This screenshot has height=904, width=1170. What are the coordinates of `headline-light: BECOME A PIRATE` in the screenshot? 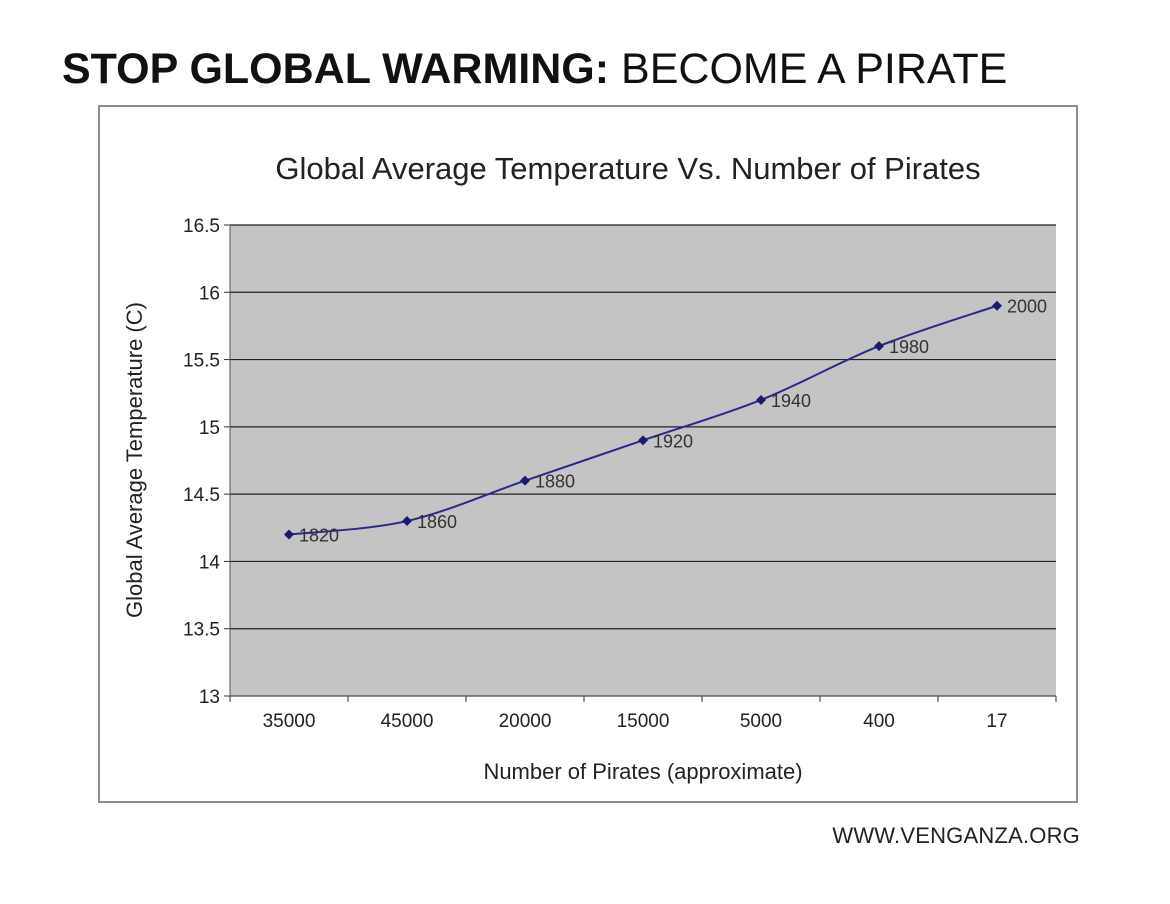 It's located at (808, 69).